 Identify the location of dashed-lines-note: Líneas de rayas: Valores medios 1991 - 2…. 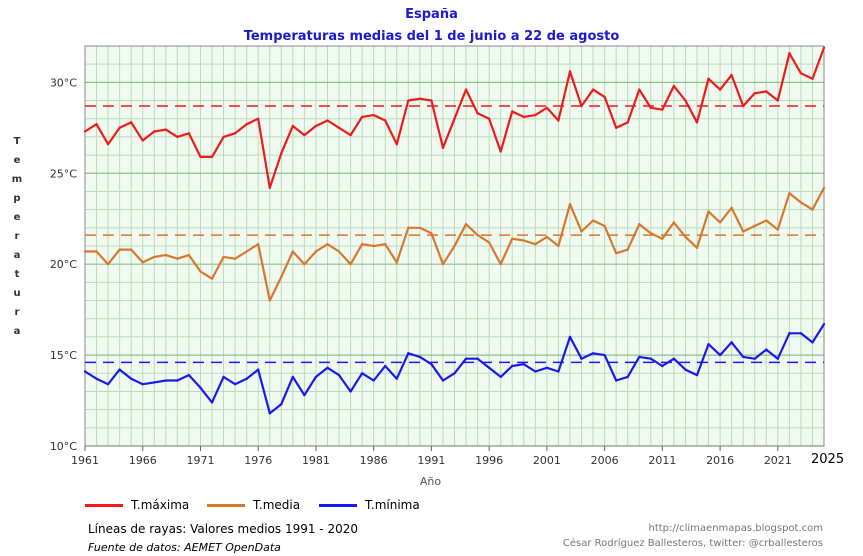
(223, 529).